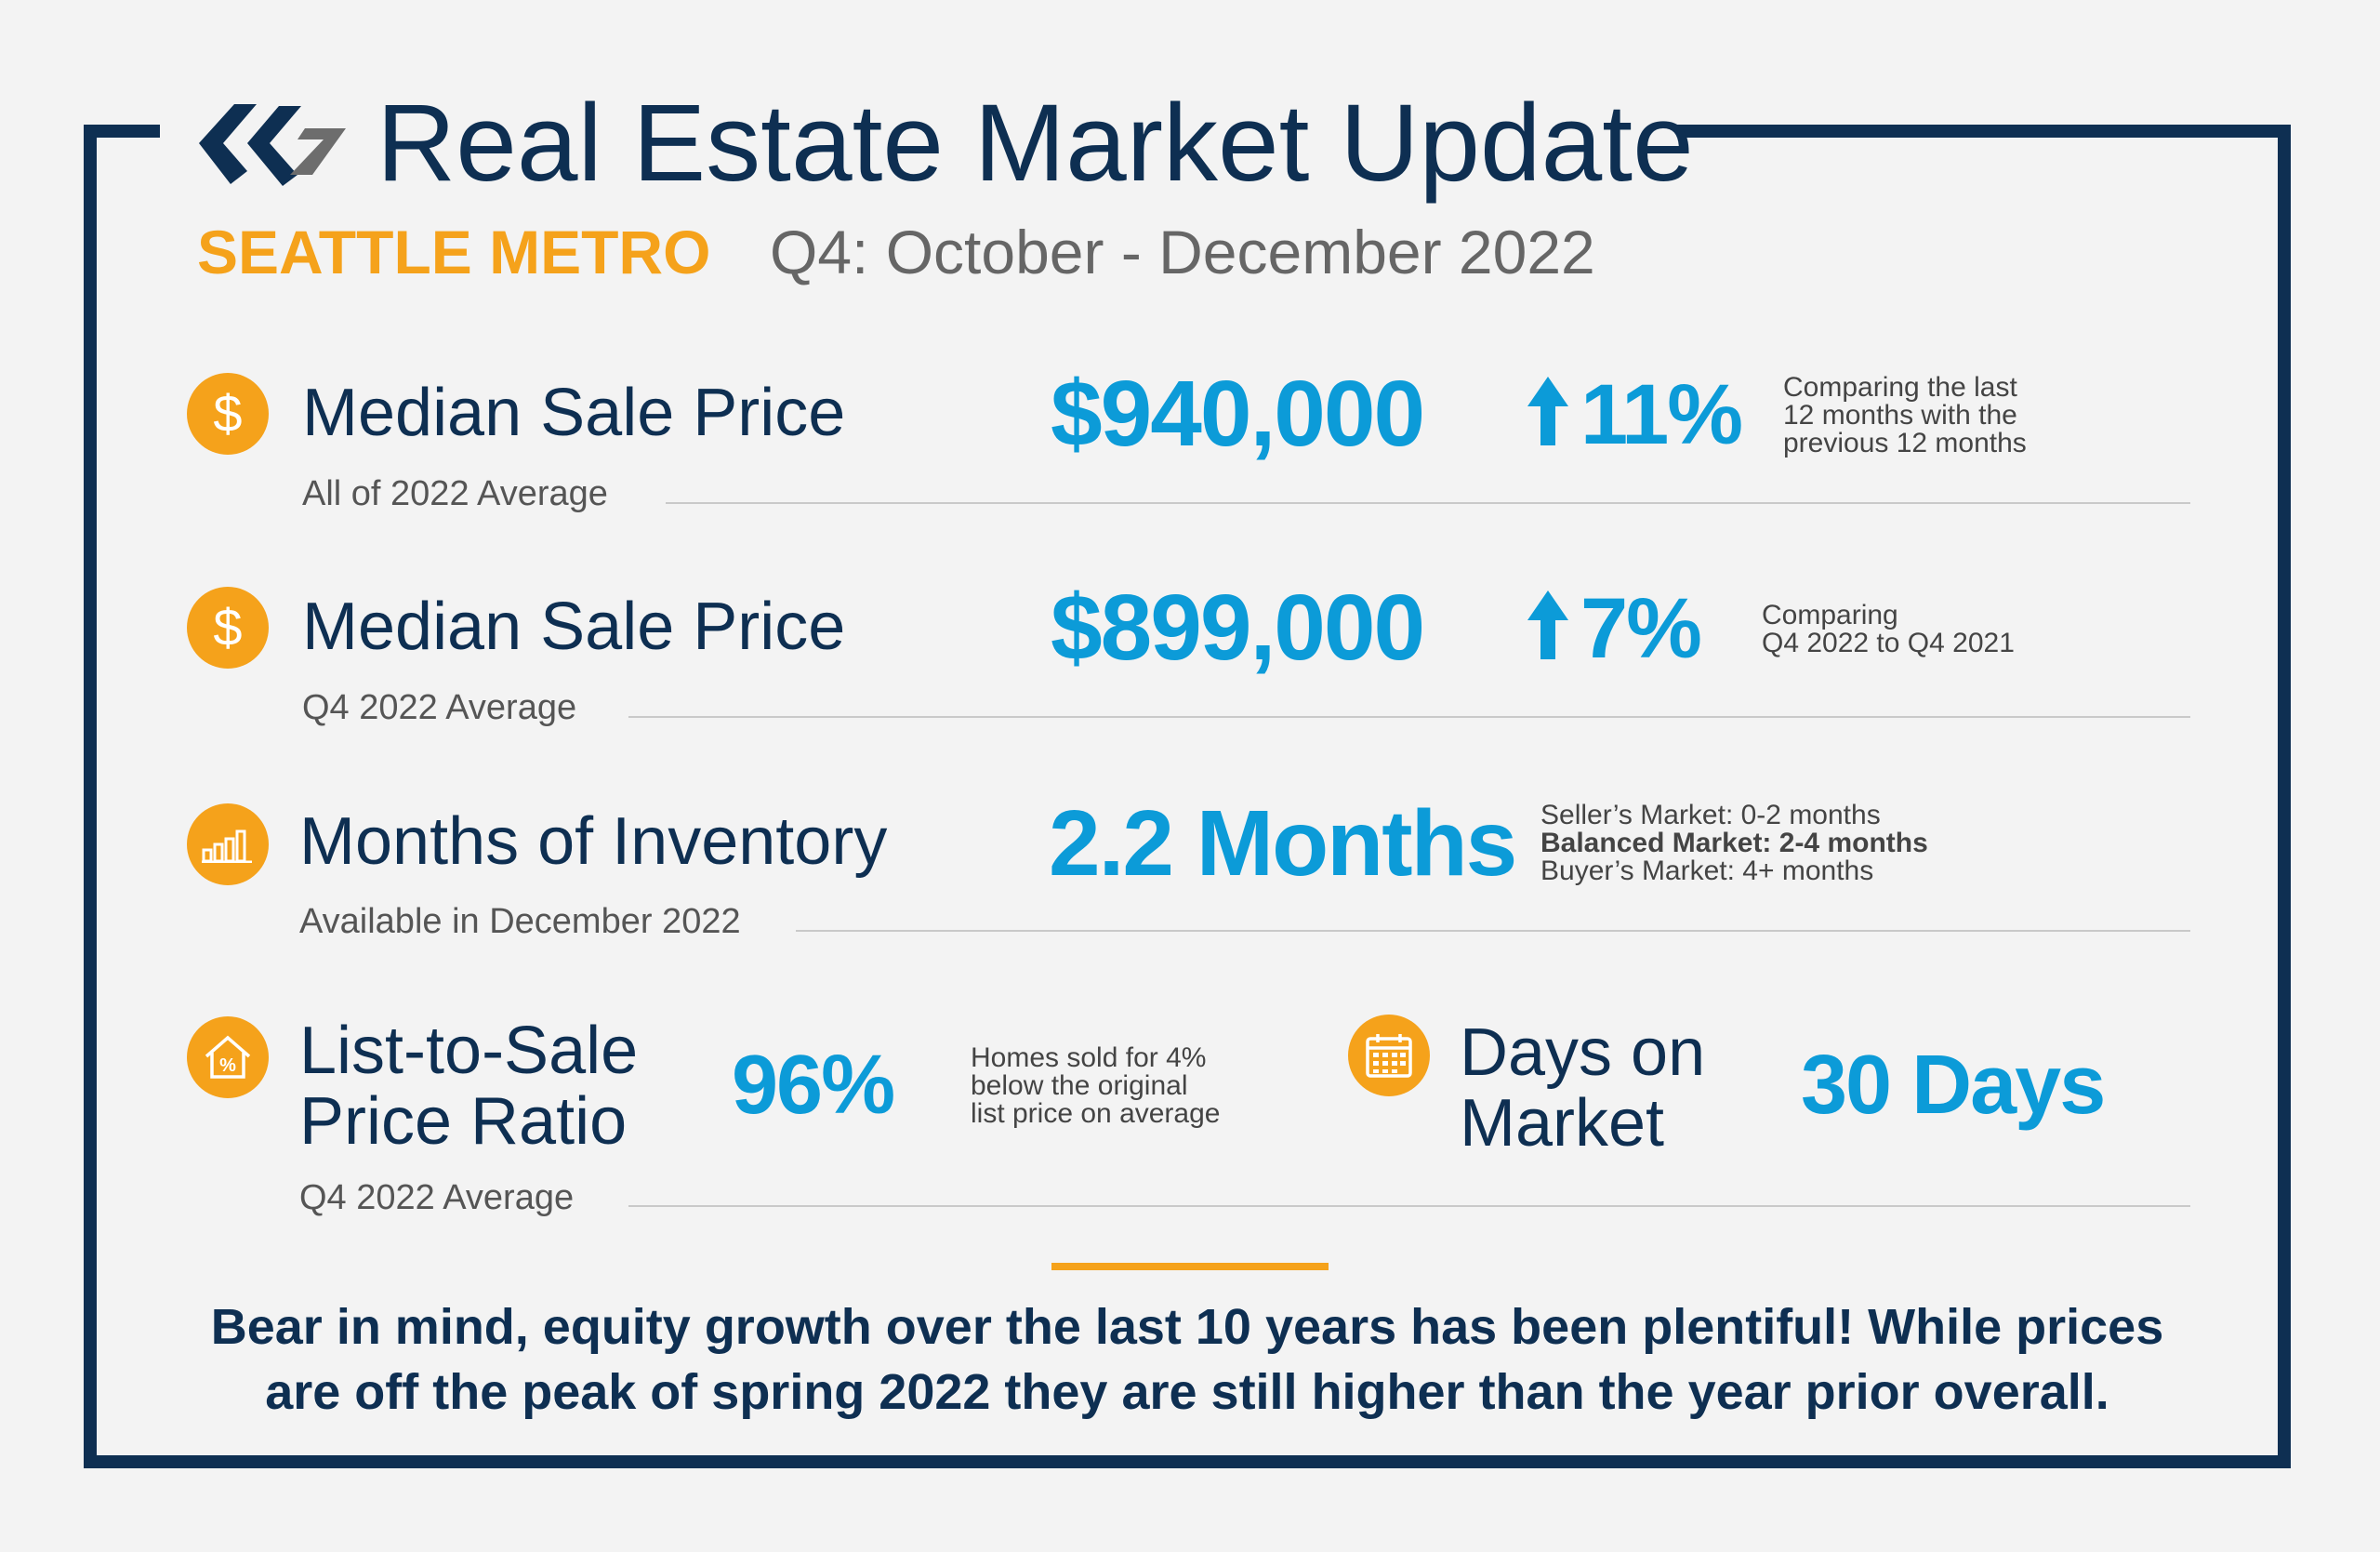  What do you see at coordinates (574, 627) in the screenshot?
I see `median-q4-label: Median Sale Price` at bounding box center [574, 627].